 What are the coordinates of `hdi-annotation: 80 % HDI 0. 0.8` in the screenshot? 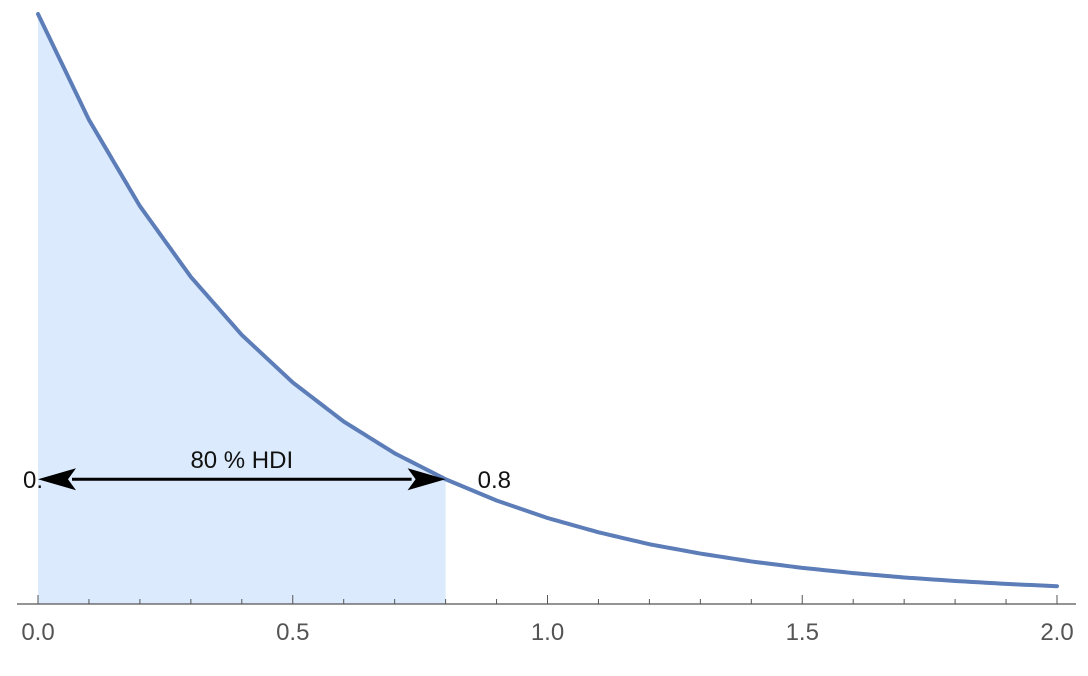 It's located at (267, 470).